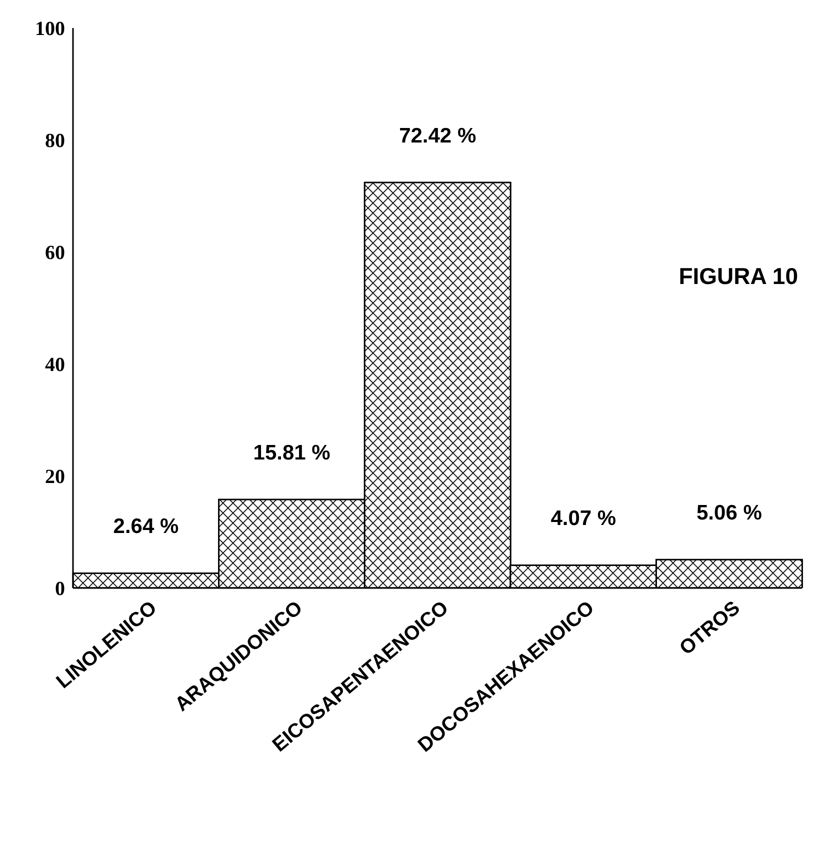  What do you see at coordinates (55, 253) in the screenshot?
I see `y-tick-label: 60` at bounding box center [55, 253].